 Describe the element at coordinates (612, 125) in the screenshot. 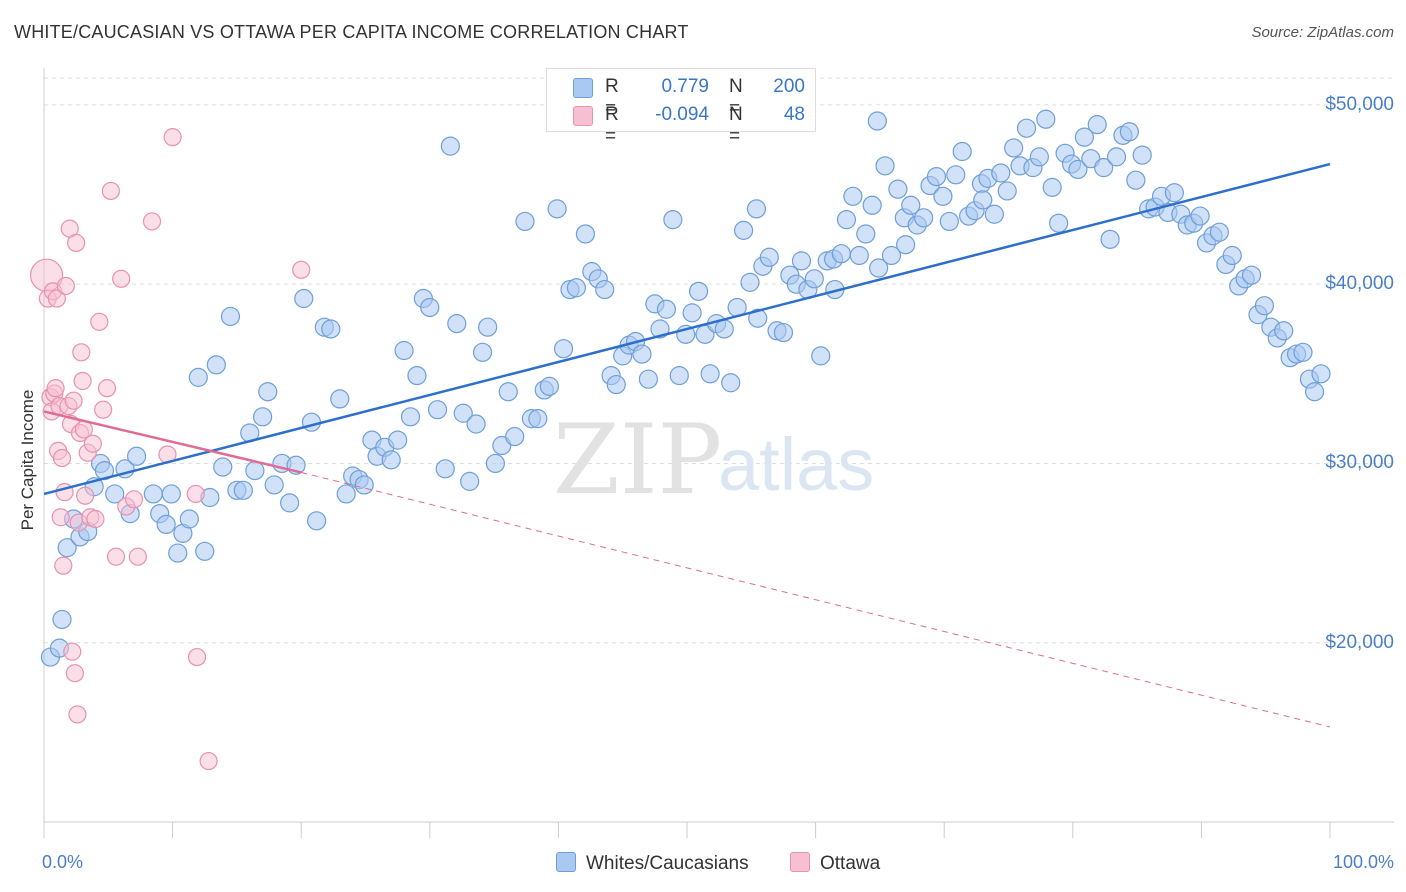

I see `legend-r-label: R =` at that location.